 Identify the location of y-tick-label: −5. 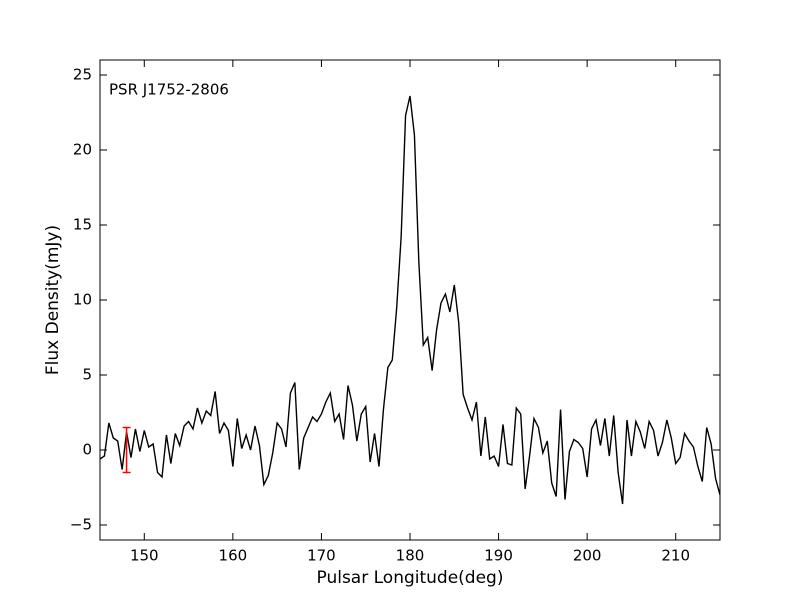
(81, 525).